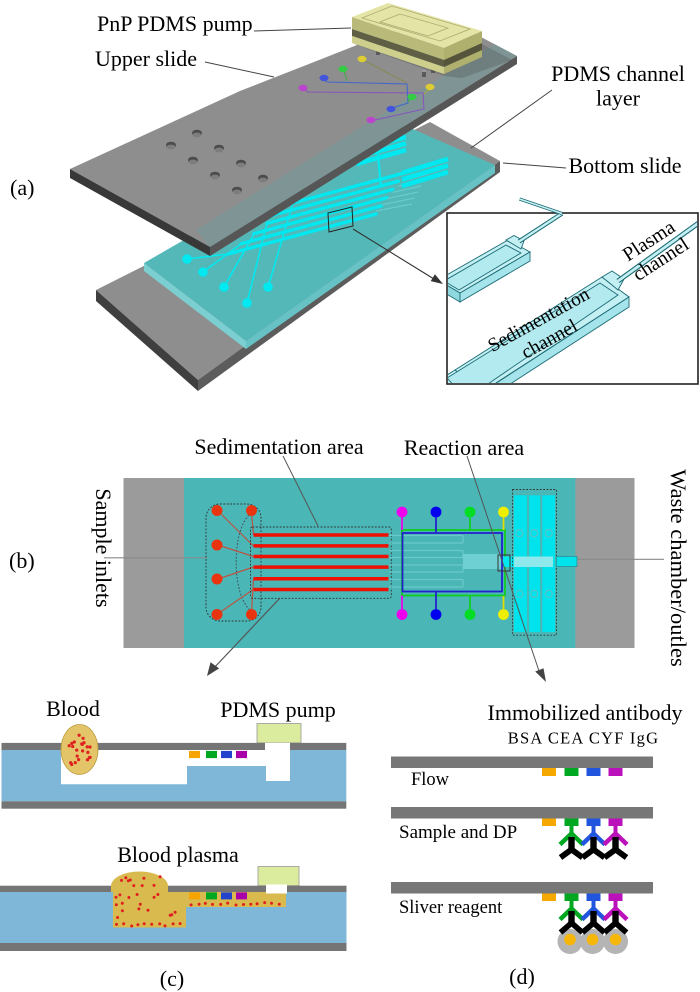 Image resolution: width=700 pixels, height=992 pixels. Describe the element at coordinates (175, 23) in the screenshot. I see `svg-text: PnP PDMS pump` at that location.